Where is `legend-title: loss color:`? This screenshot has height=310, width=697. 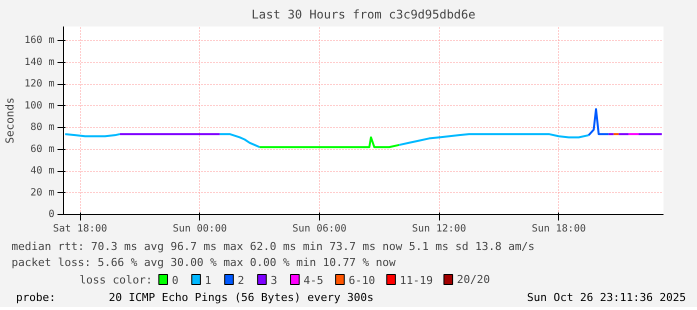
legend-title: loss color: is located at coordinates (116, 280).